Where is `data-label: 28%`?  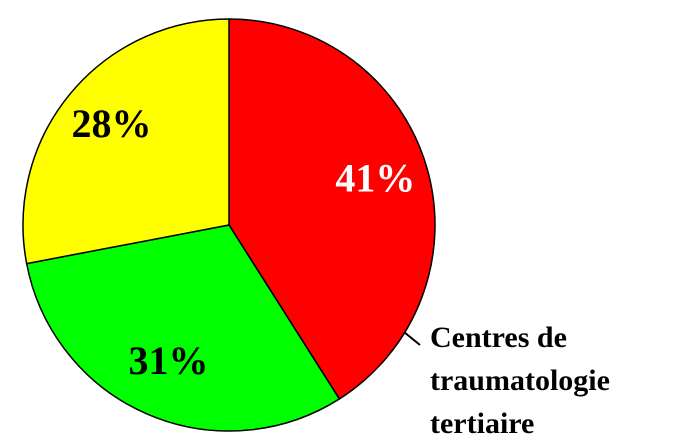 data-label: 28% is located at coordinates (112, 123).